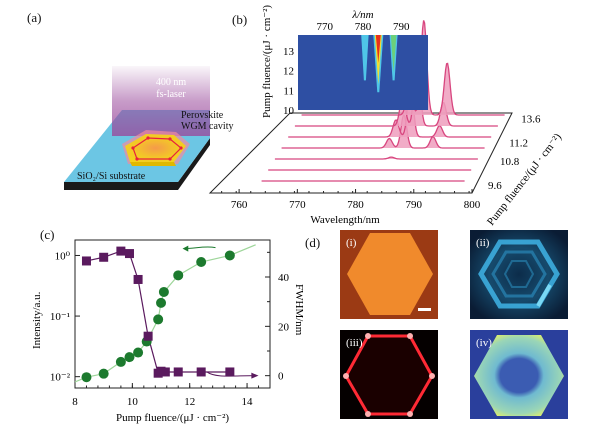 The width and height of the screenshot is (601, 427). I want to click on image-ii-mode-pattern: (ii), so click(519, 274).